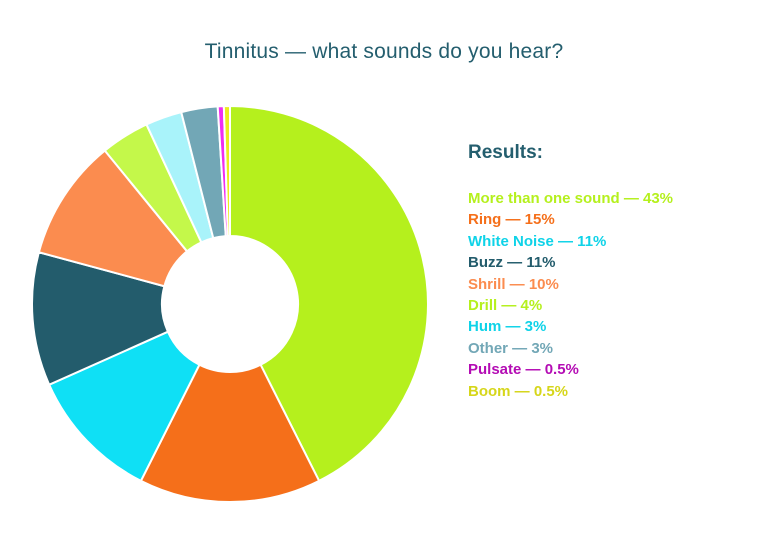  What do you see at coordinates (513, 284) in the screenshot?
I see `legend-item: Shrill — 10%` at bounding box center [513, 284].